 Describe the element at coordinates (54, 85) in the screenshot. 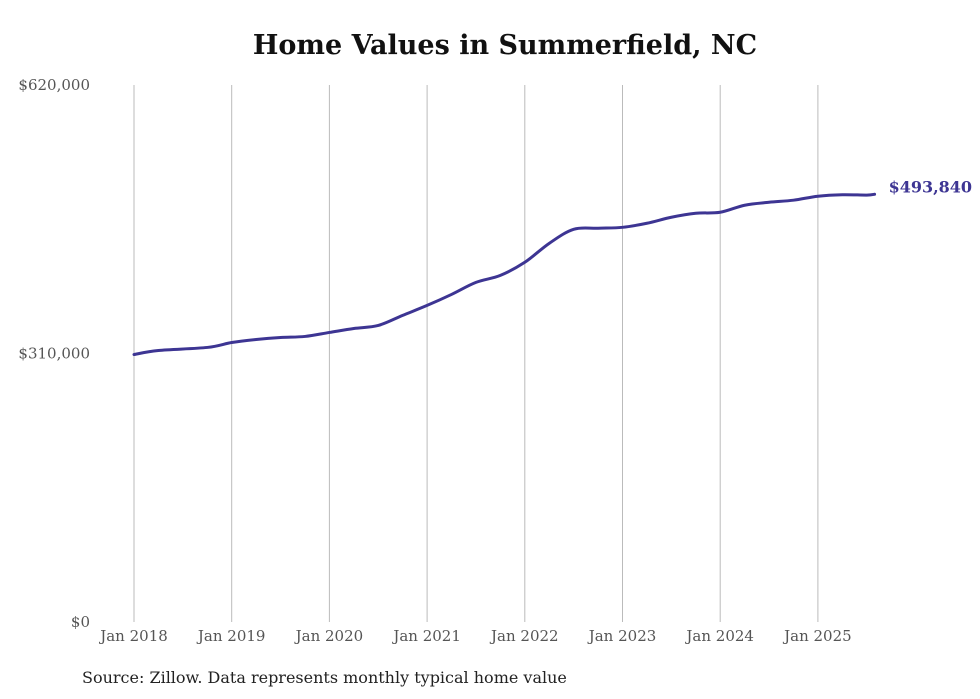

I see `y-tick-label: $620,000` at that location.